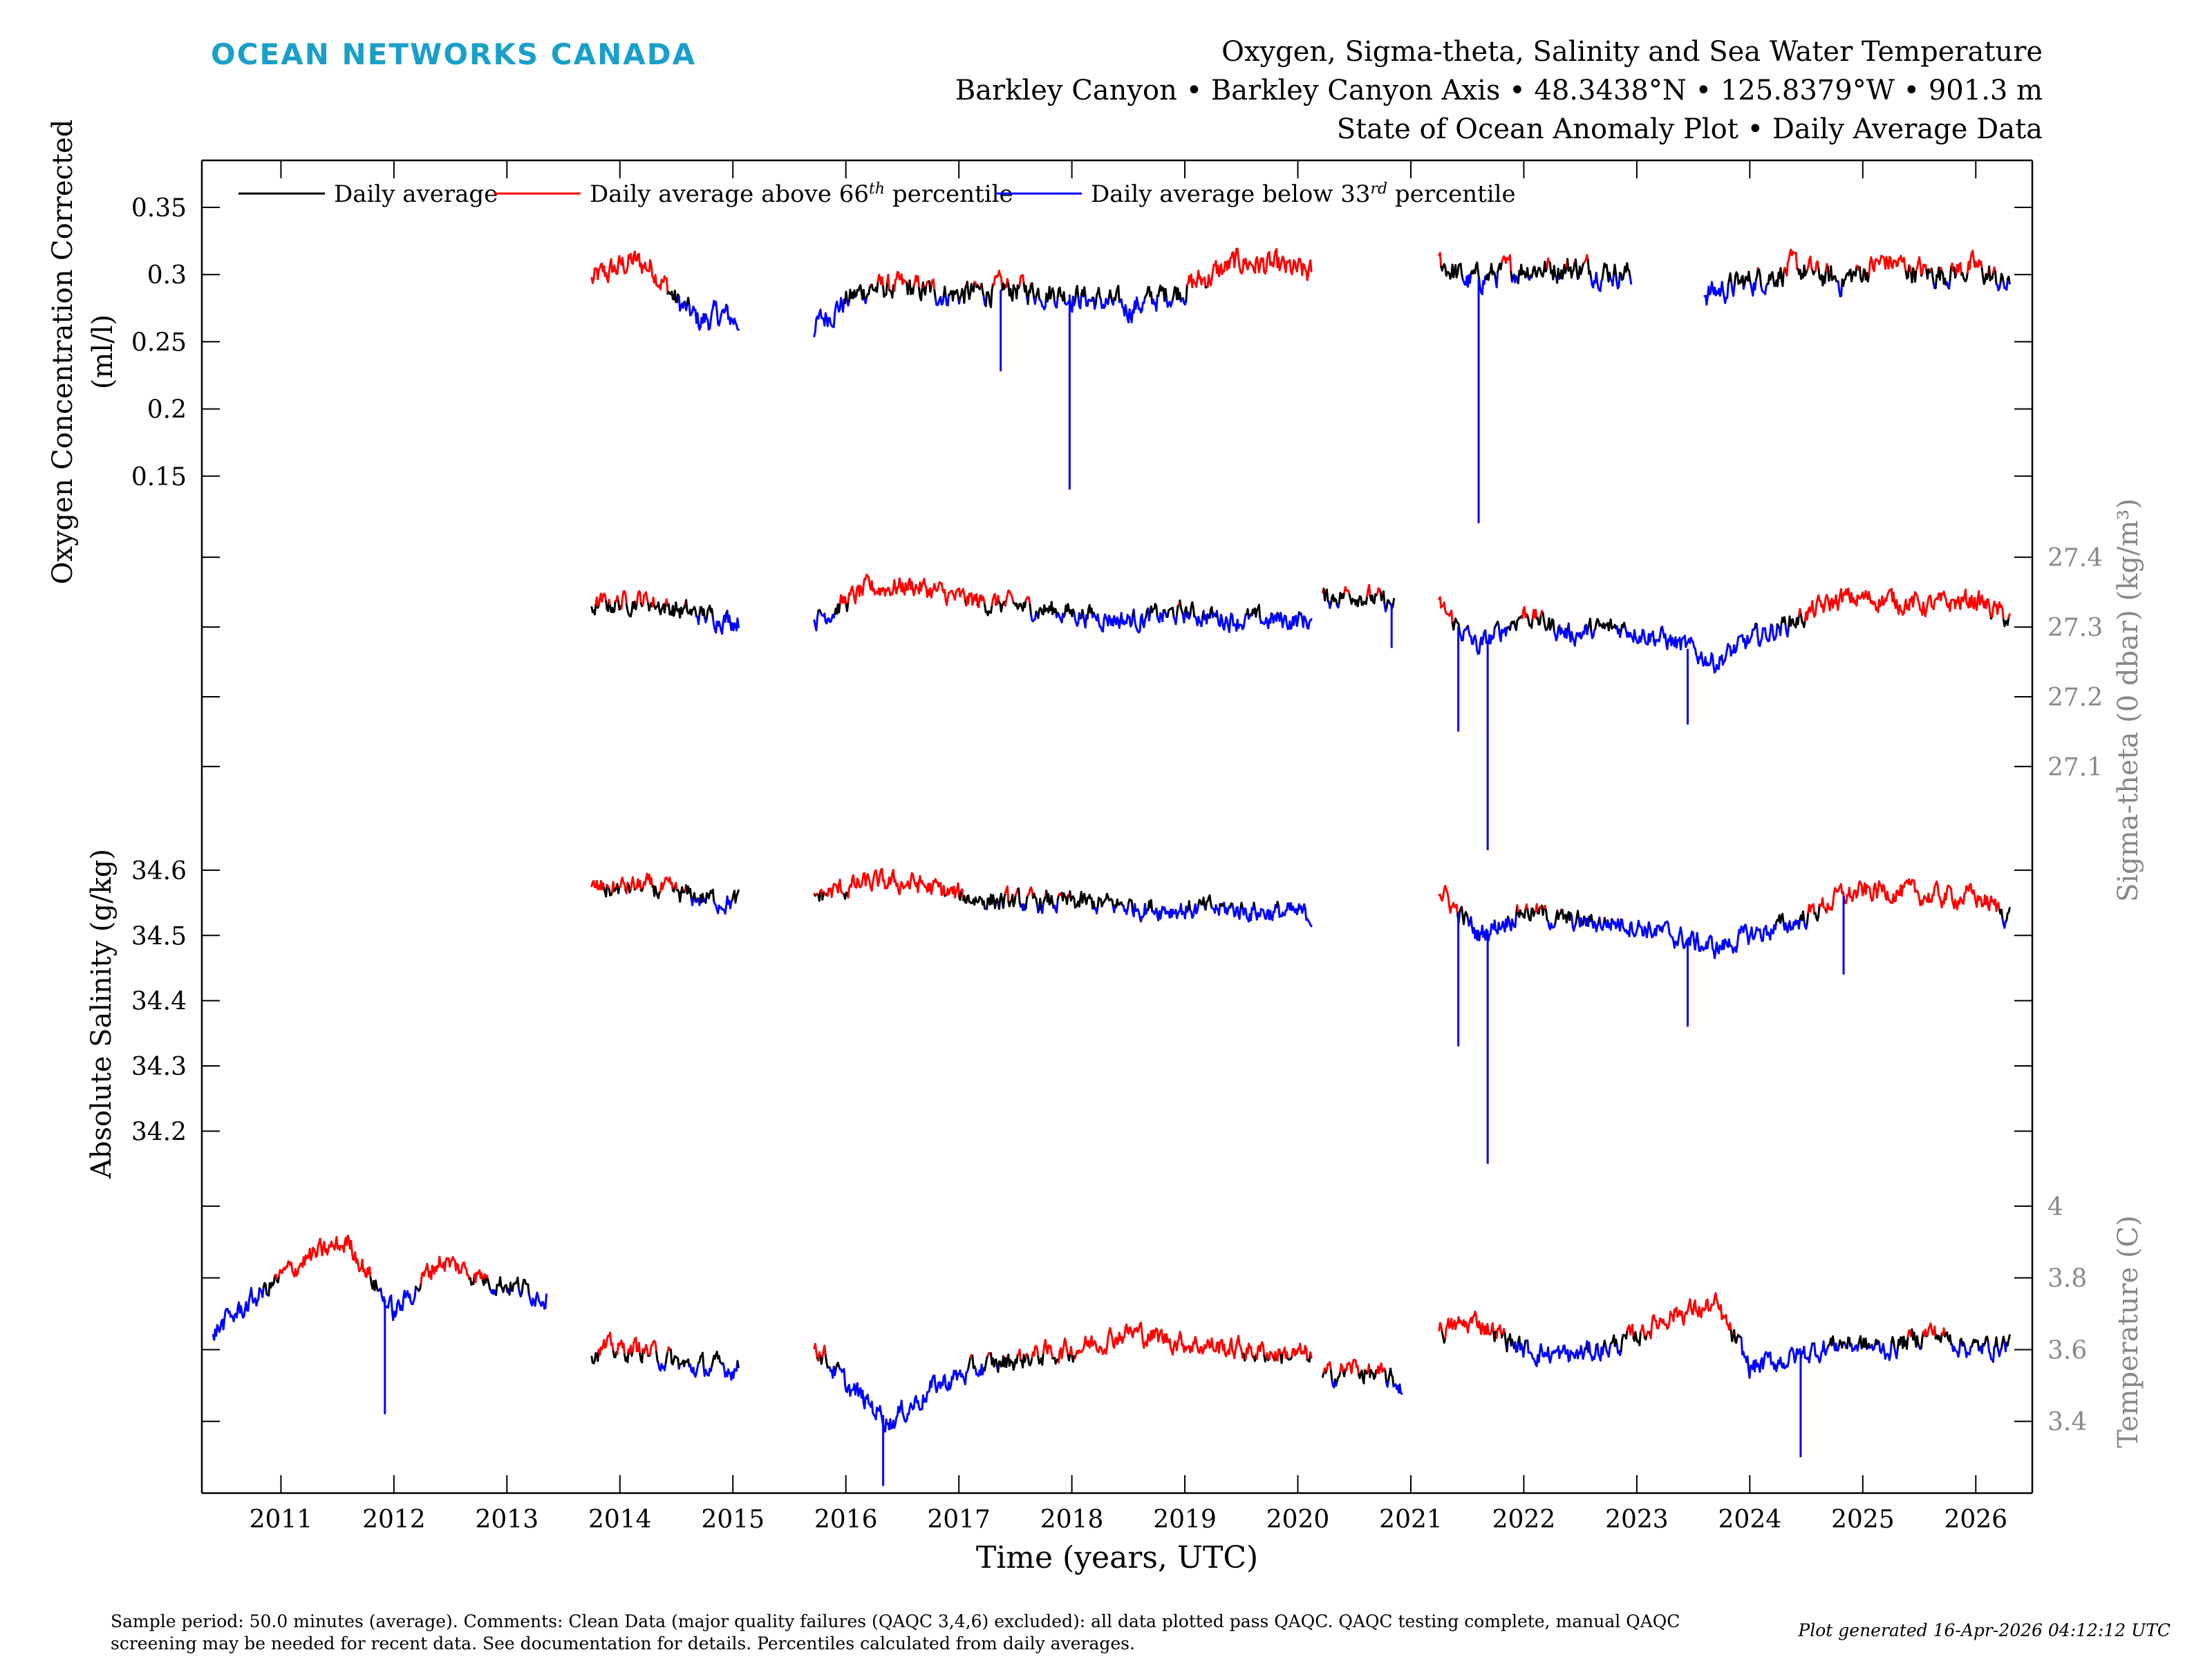 The height and width of the screenshot is (1659, 2212). I want to click on ocean-networks-canada-logo: OCEAN NETWORKS CANADA, so click(454, 54).